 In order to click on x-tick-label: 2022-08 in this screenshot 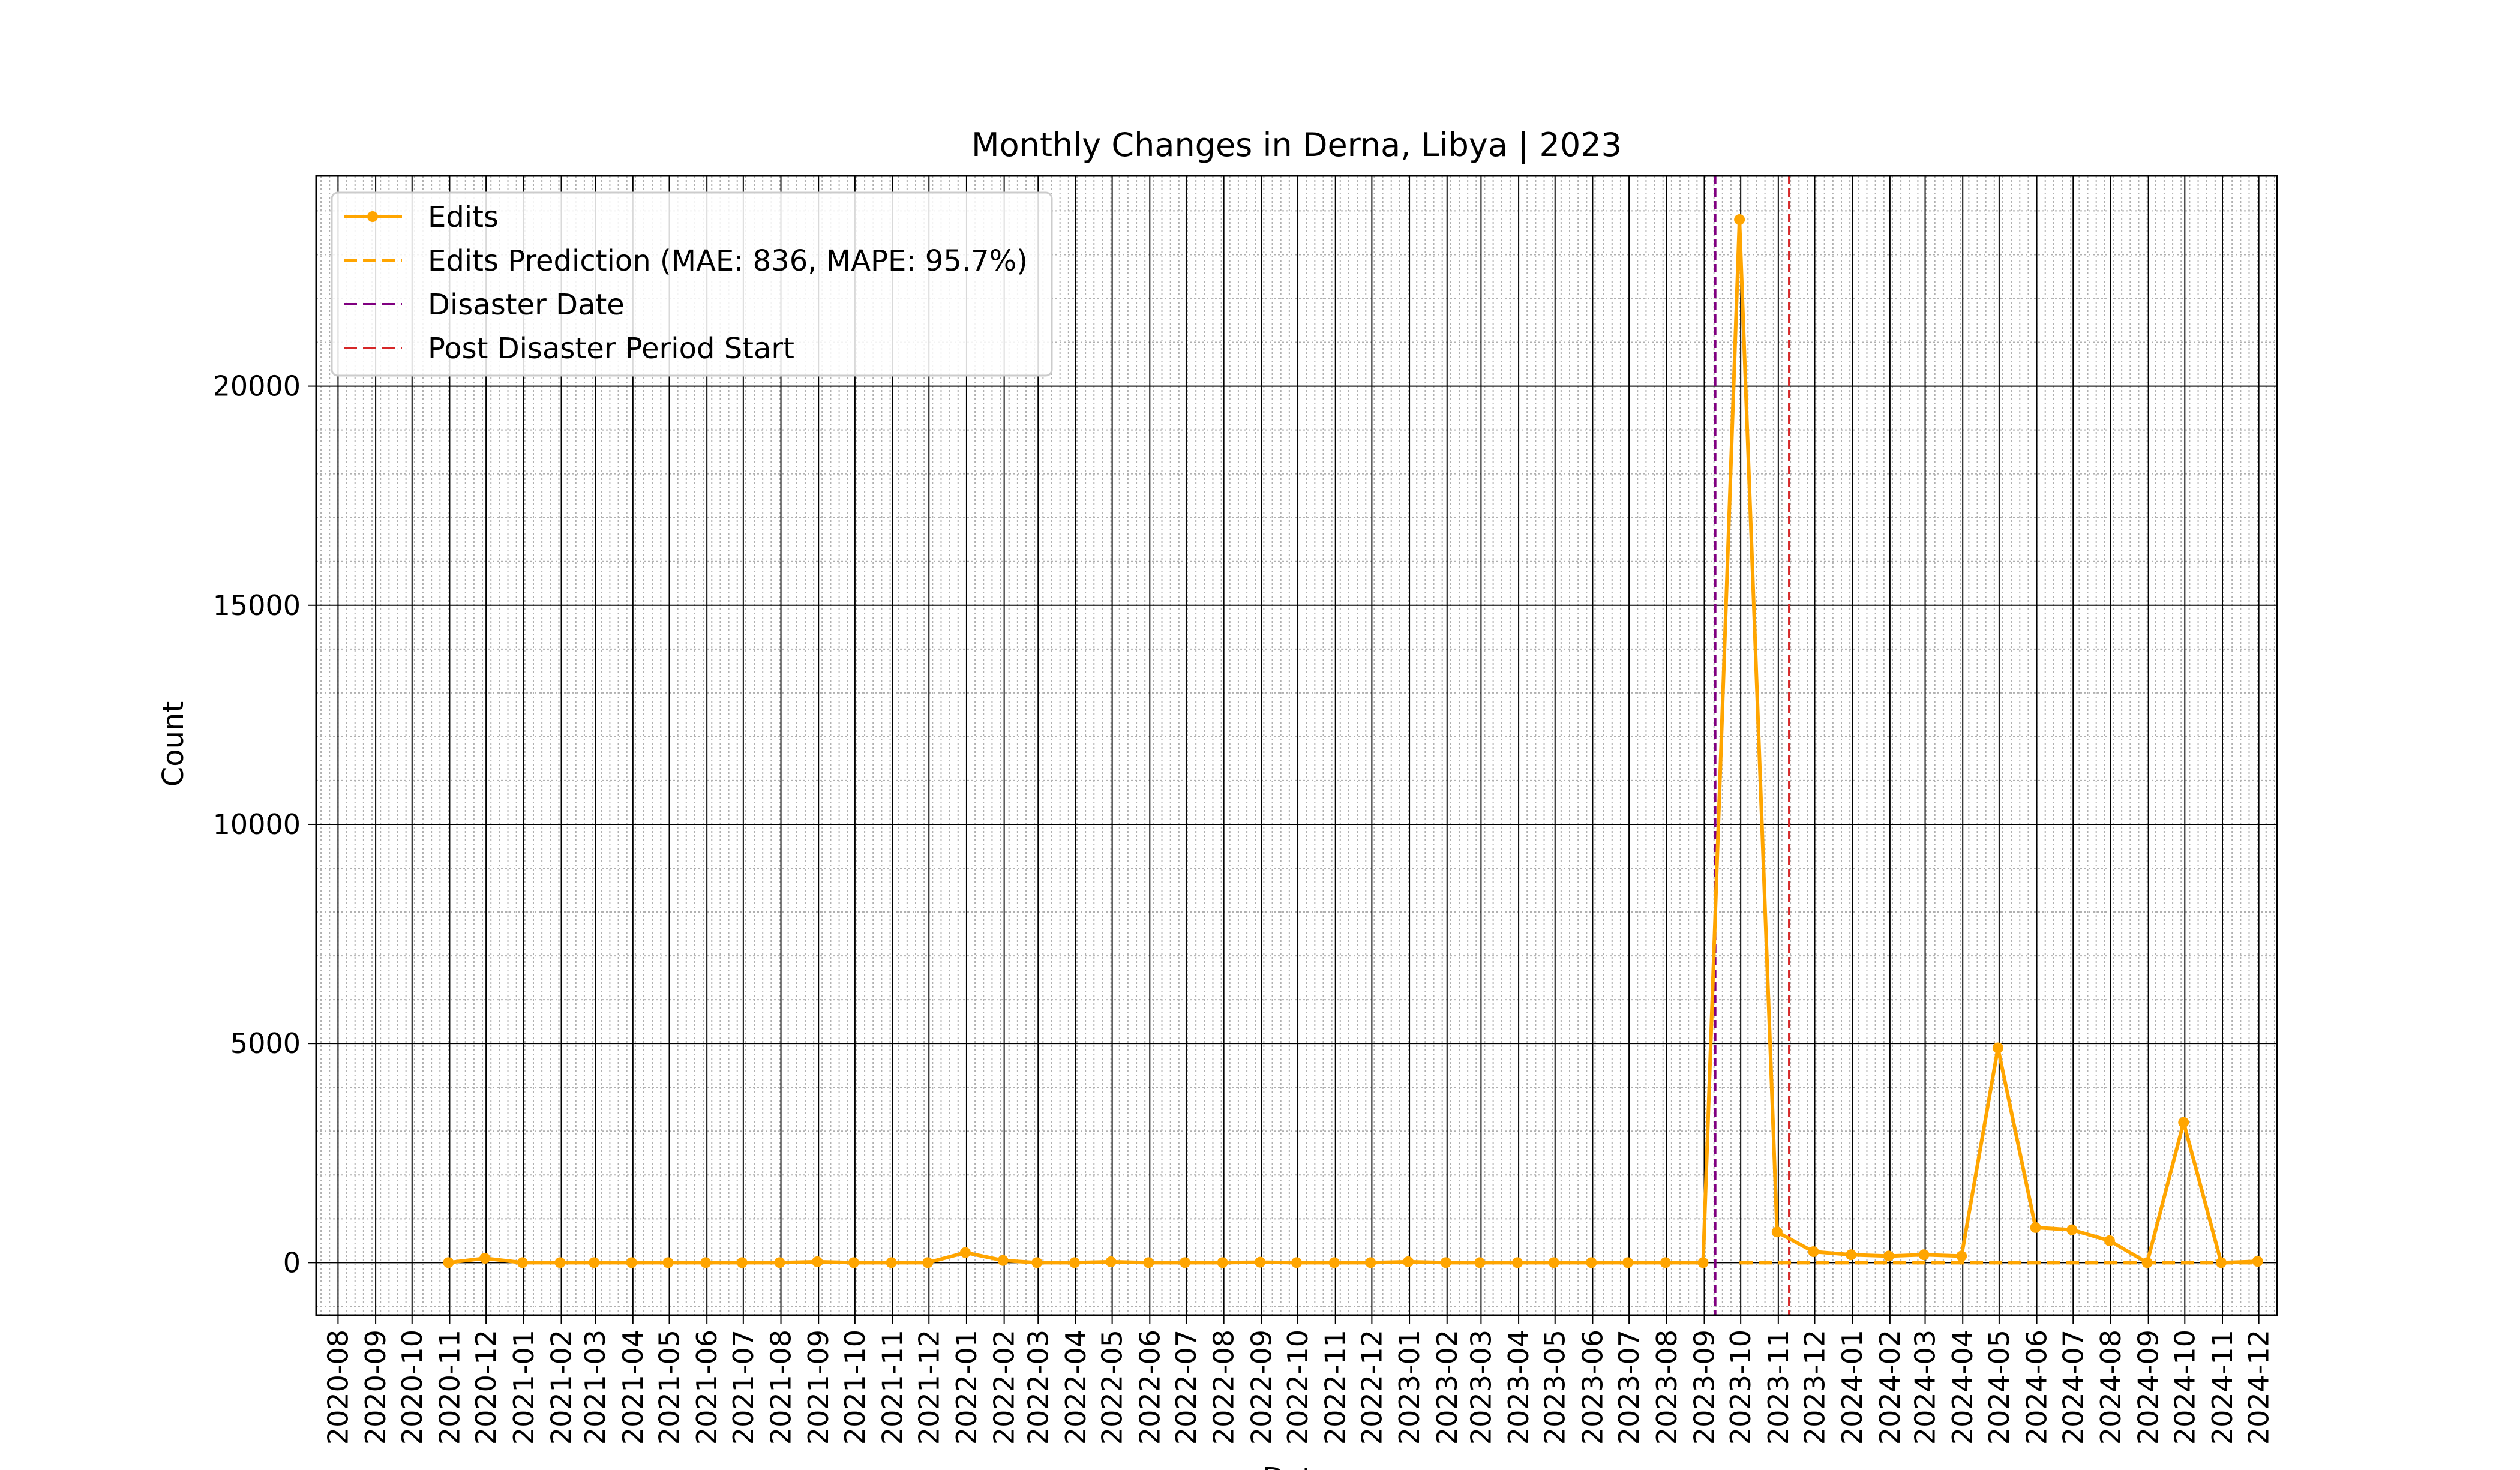, I will do `click(1224, 1387)`.